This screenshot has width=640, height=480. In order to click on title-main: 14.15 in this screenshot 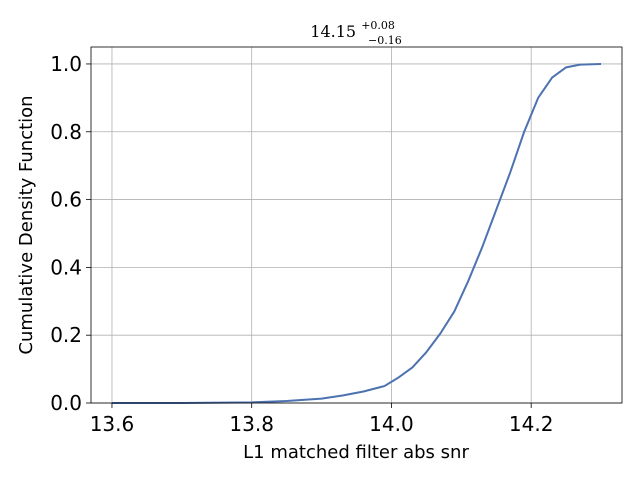, I will do `click(333, 31)`.